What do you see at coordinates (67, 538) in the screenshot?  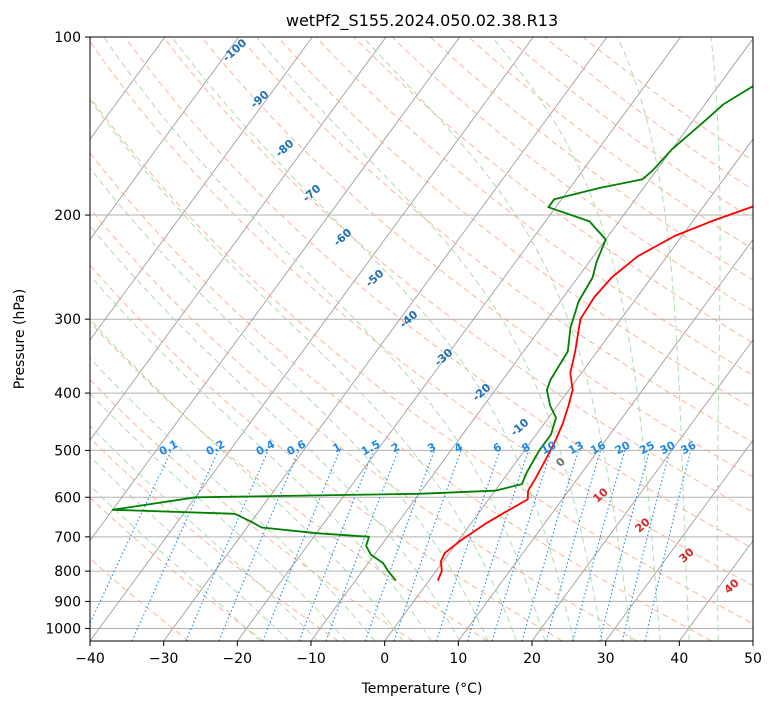 I see `y-tick-label: 700` at bounding box center [67, 538].